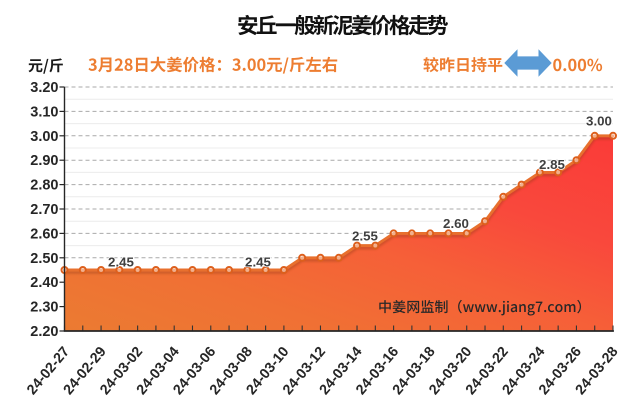  What do you see at coordinates (44, 88) in the screenshot?
I see `svg-text: 3.20` at bounding box center [44, 88].